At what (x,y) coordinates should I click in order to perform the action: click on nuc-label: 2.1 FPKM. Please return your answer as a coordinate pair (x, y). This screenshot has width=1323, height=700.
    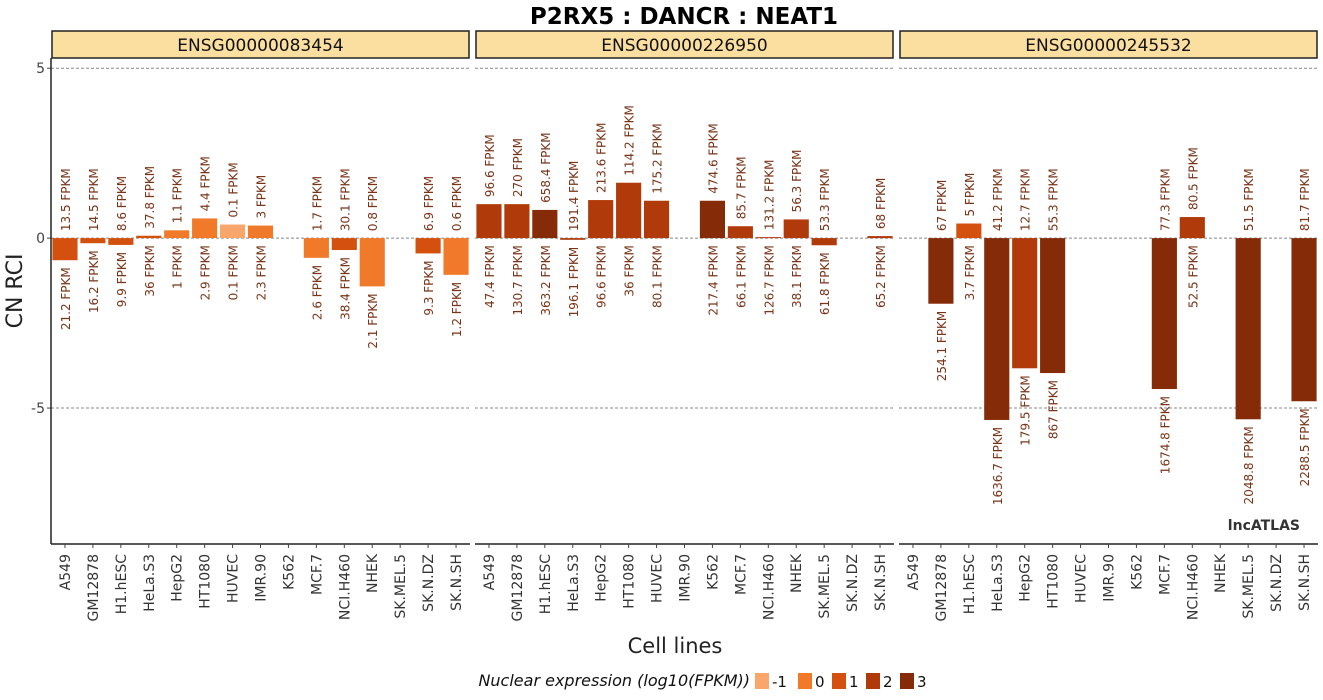
    Looking at the image, I should click on (373, 320).